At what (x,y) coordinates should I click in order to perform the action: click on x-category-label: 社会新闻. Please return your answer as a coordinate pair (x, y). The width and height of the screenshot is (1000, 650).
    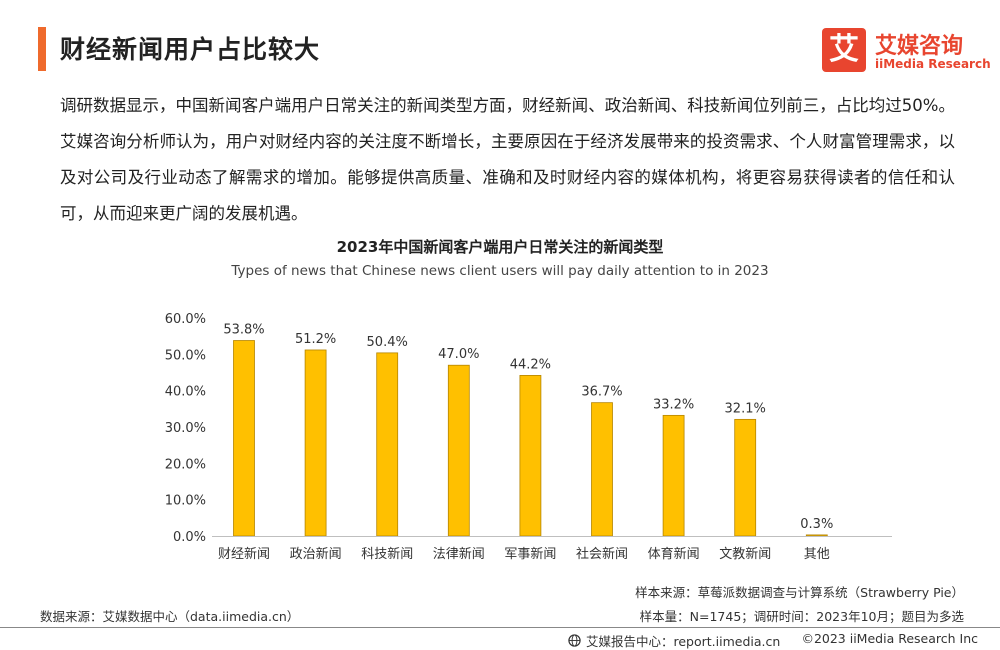
    Looking at the image, I should click on (602, 554).